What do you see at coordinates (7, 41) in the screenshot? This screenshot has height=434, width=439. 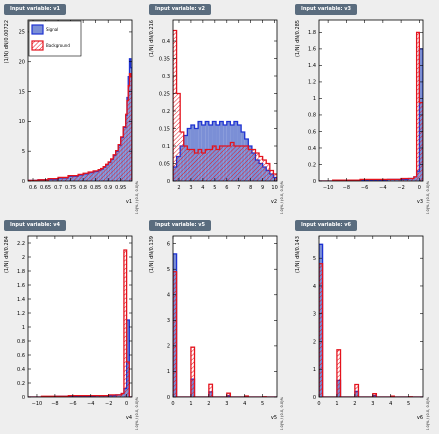 I see `y-axis-label: (1/N) dN/0.00722` at bounding box center [7, 41].